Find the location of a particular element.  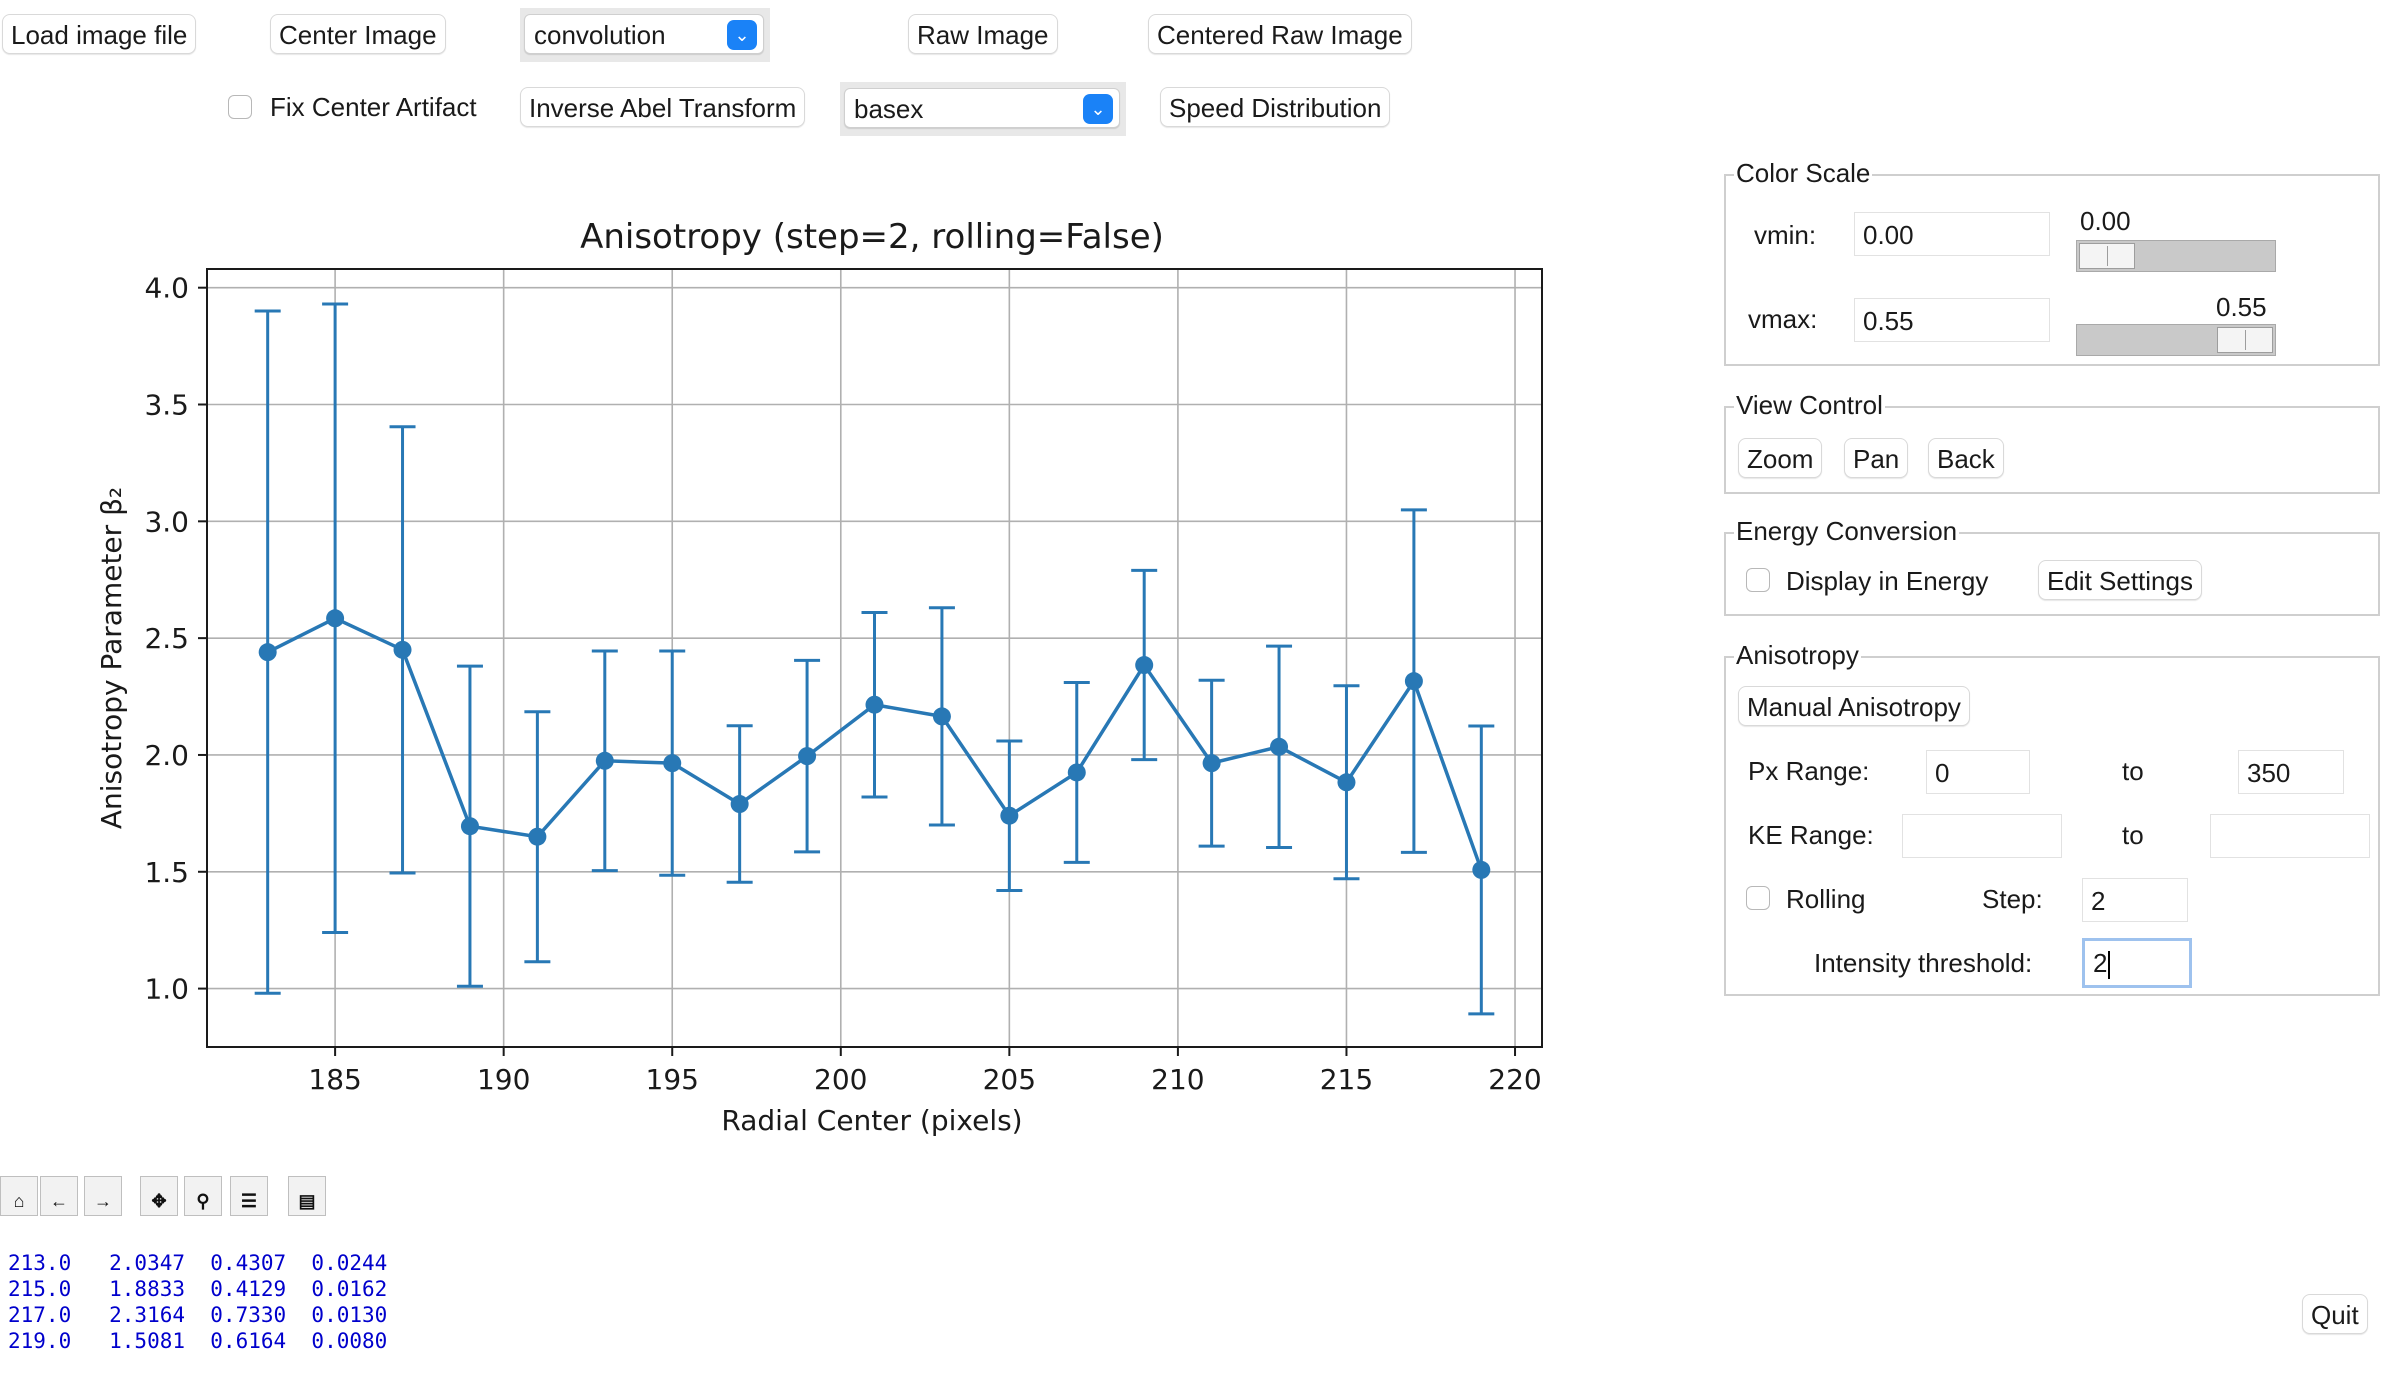

pan-icon: ✥ is located at coordinates (159, 1196).